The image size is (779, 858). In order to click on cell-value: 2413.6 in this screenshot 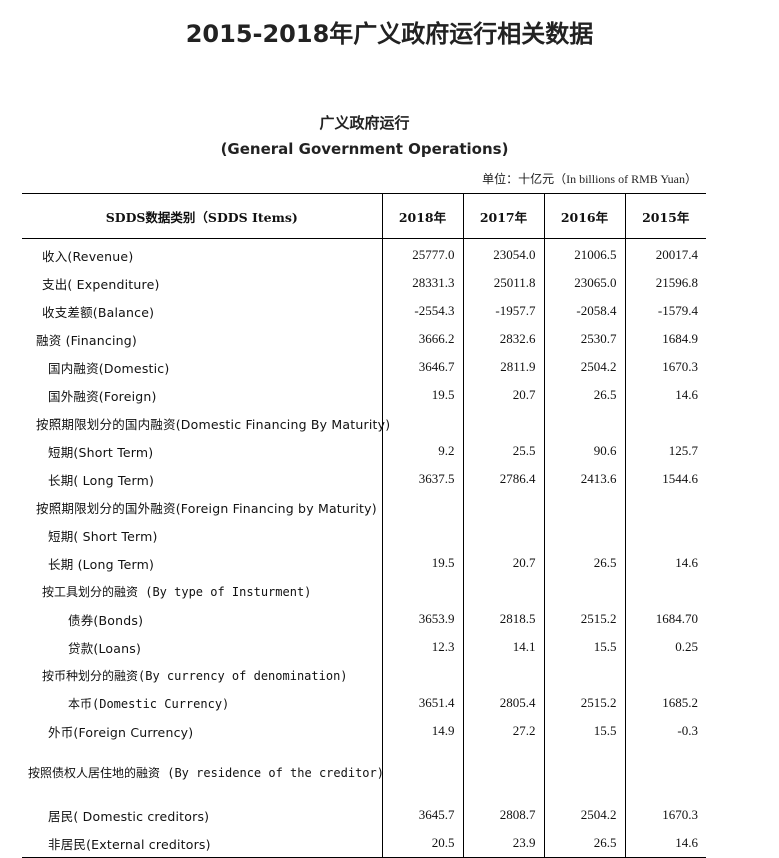, I will do `click(584, 479)`.